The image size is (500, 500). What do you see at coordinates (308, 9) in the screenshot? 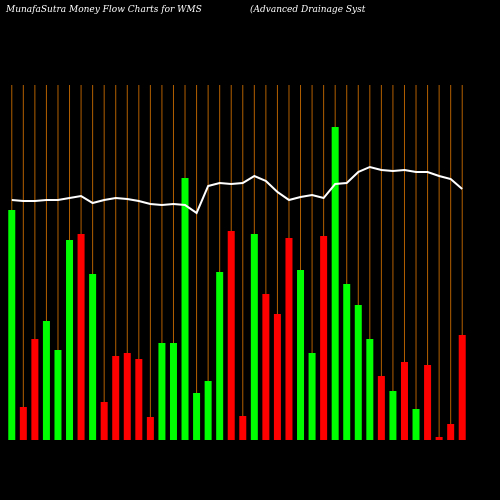
I see `chart-subtitle: (Advanced Drainage Syst` at bounding box center [308, 9].